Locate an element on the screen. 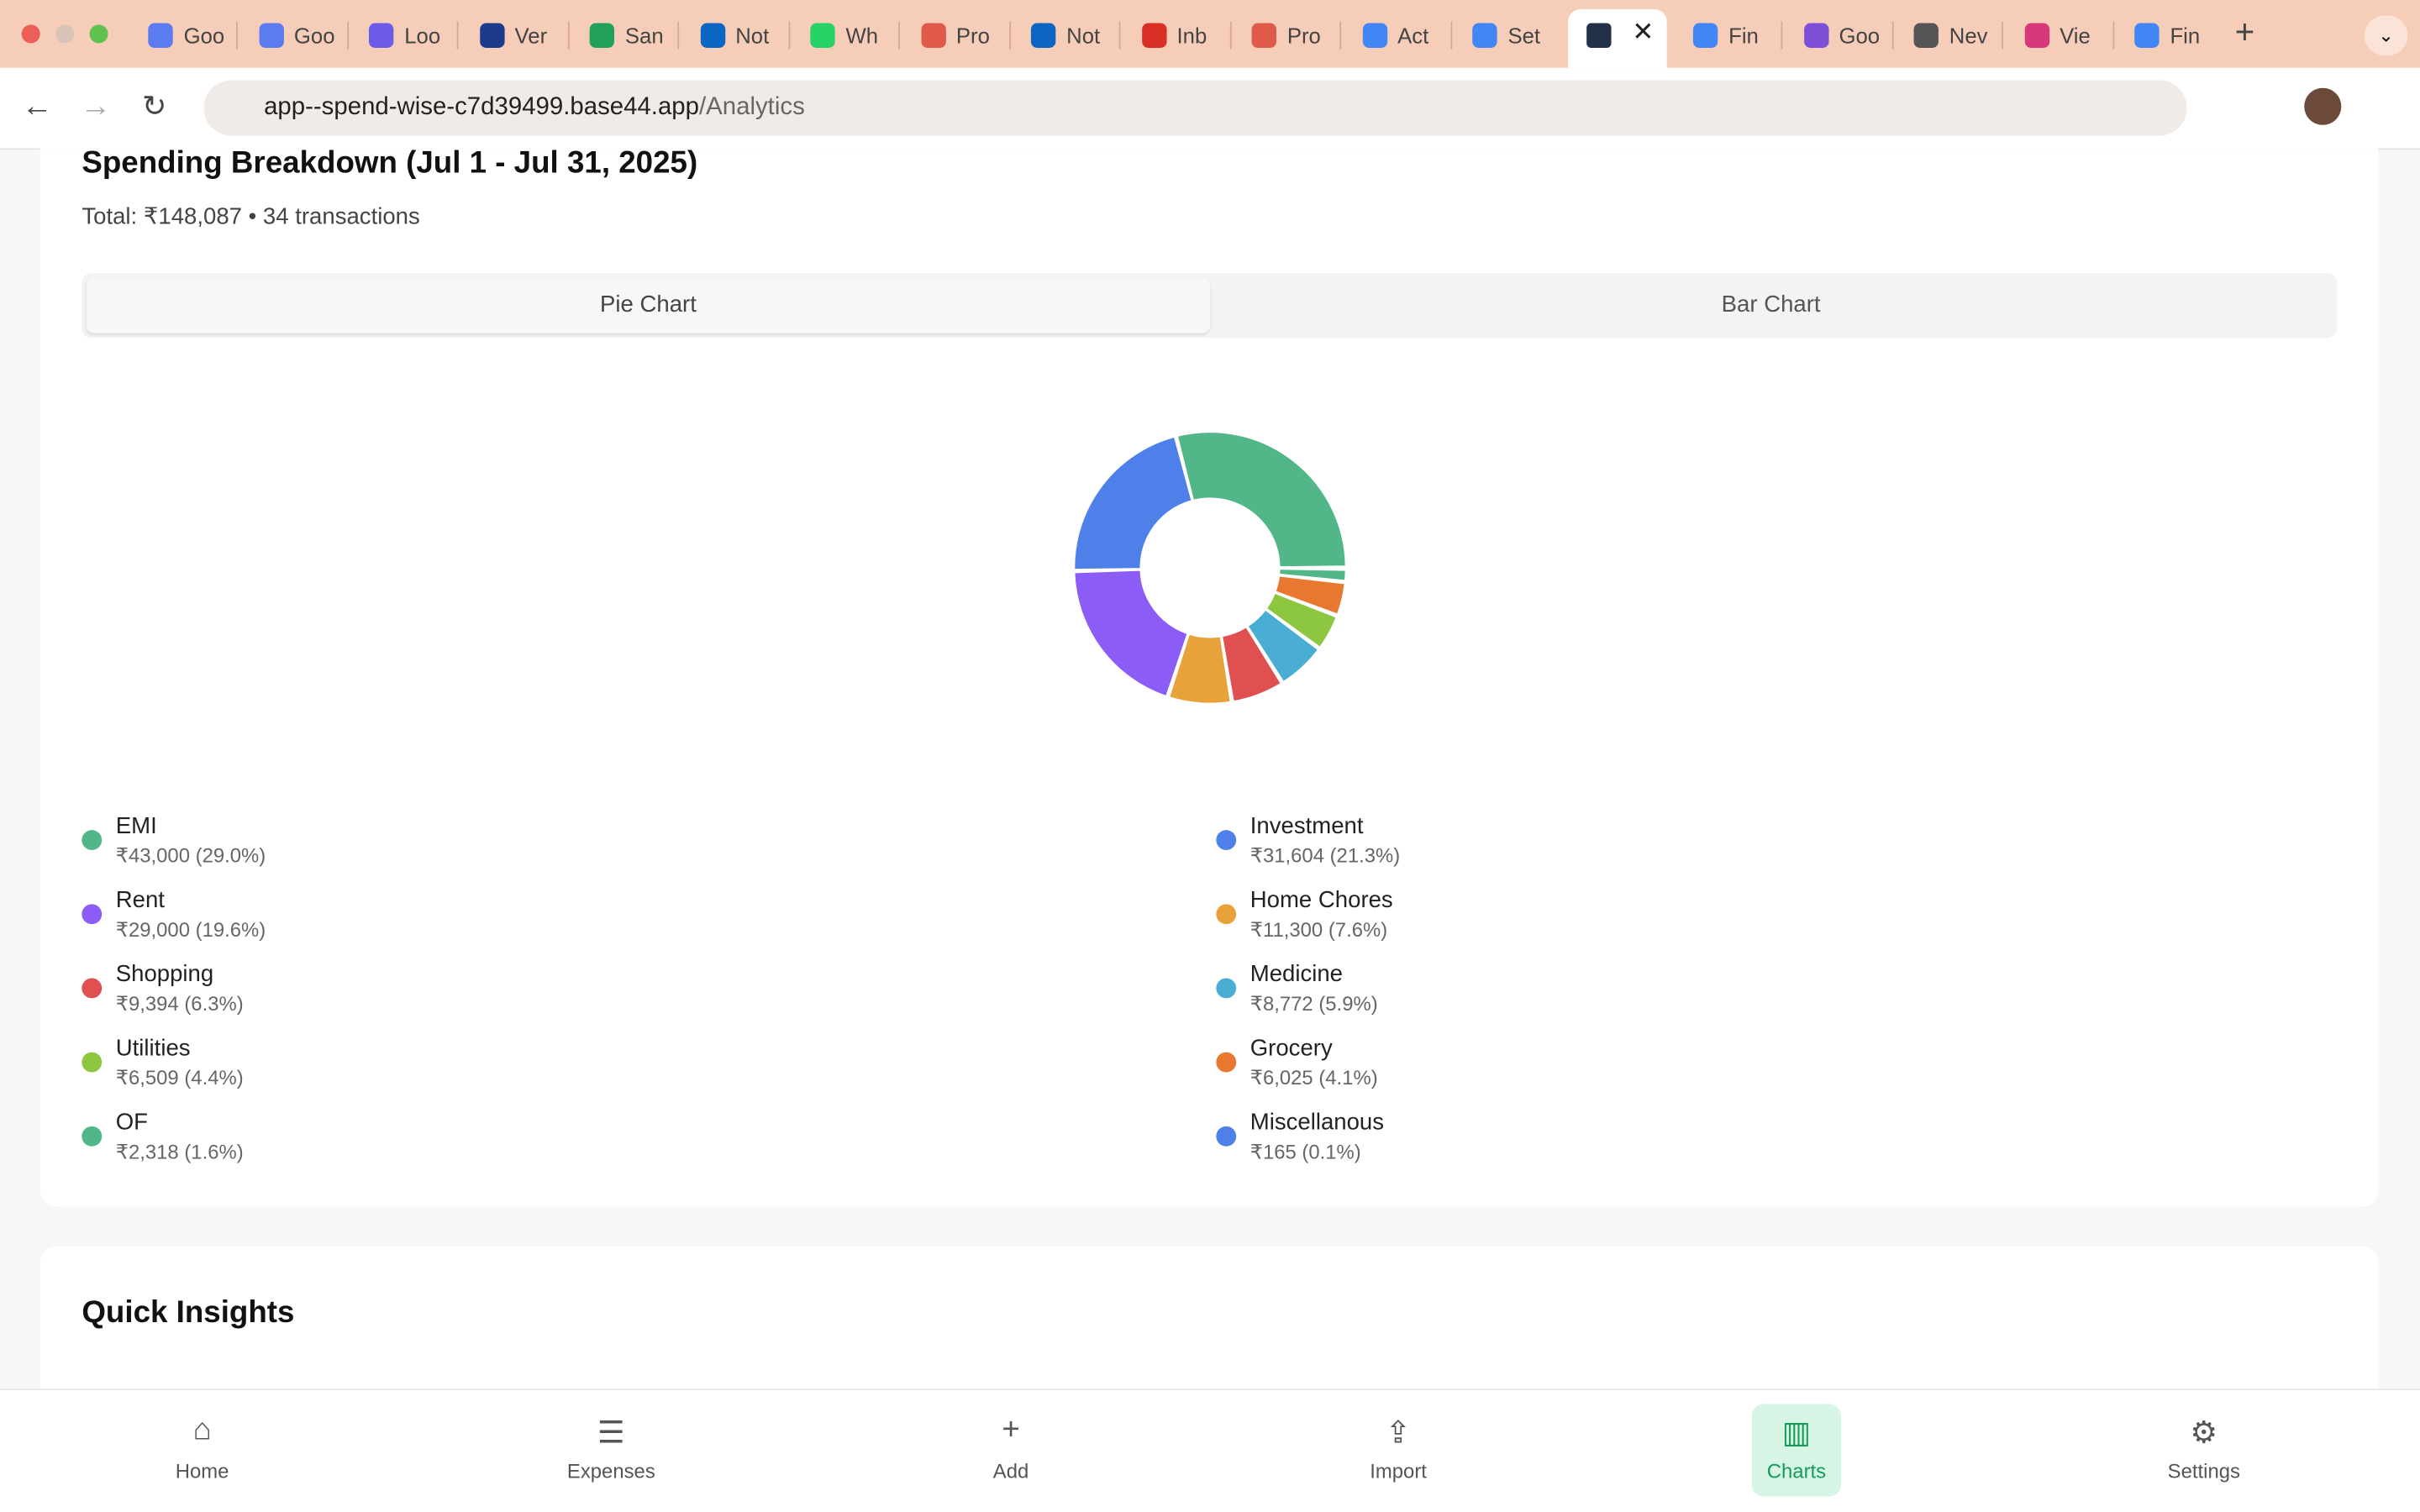  donut-chart is located at coordinates (1210, 568).